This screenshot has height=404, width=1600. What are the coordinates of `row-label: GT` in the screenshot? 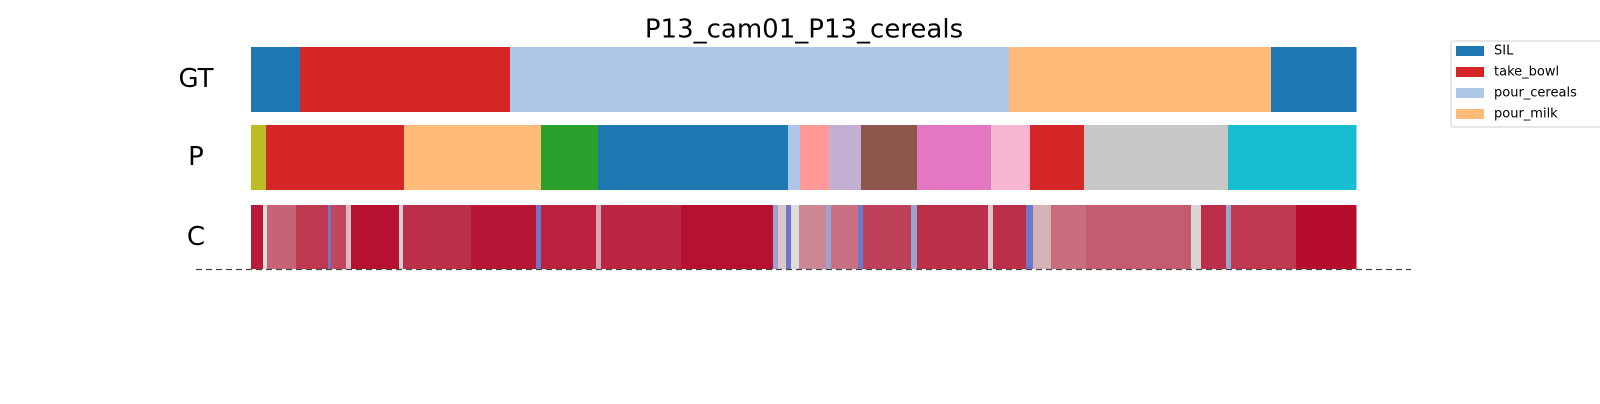 It's located at (195, 79).